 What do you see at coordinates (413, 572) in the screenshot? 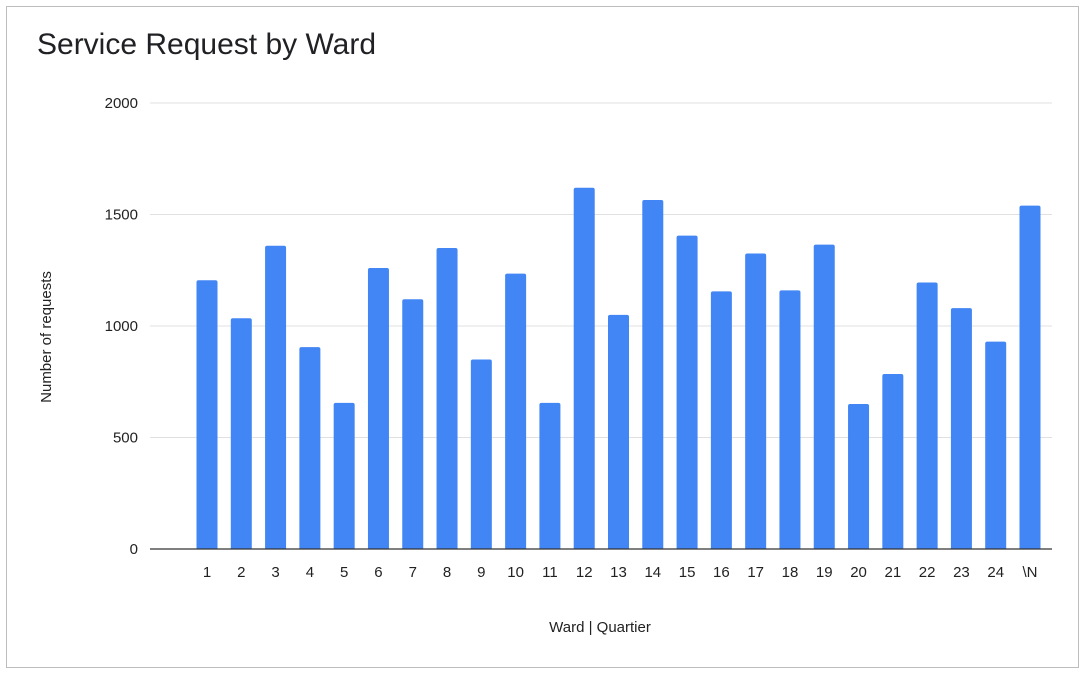
I see `x-tick-label: 7` at bounding box center [413, 572].